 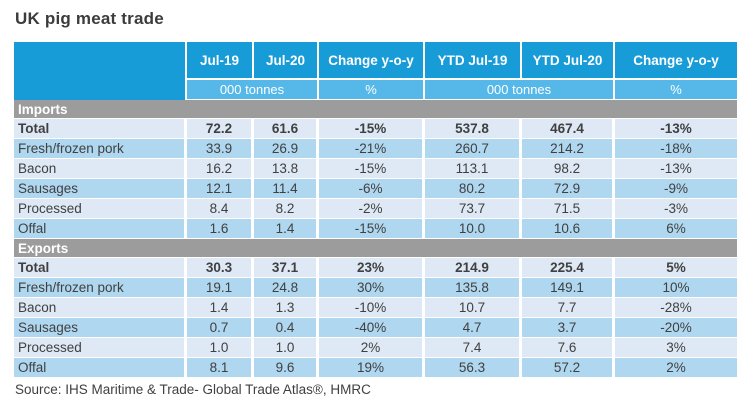 What do you see at coordinates (286, 61) in the screenshot?
I see `column-header-jul-20: Jul-20` at bounding box center [286, 61].